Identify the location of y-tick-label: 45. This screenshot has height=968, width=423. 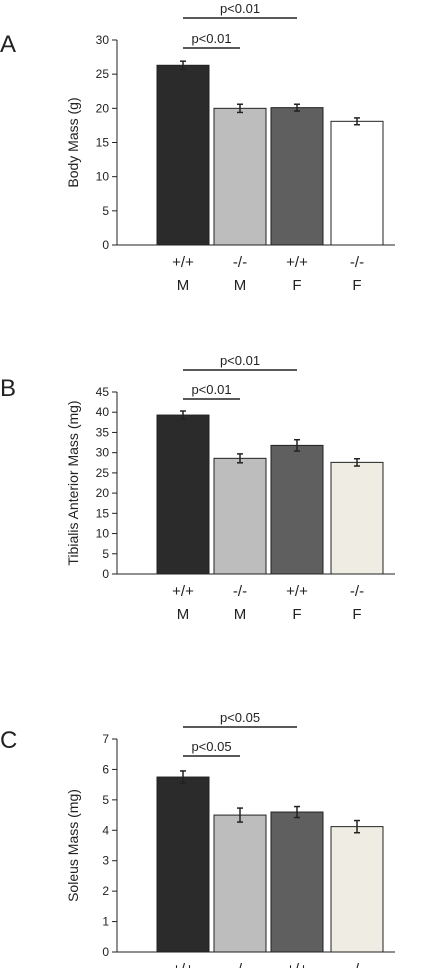
(103, 392).